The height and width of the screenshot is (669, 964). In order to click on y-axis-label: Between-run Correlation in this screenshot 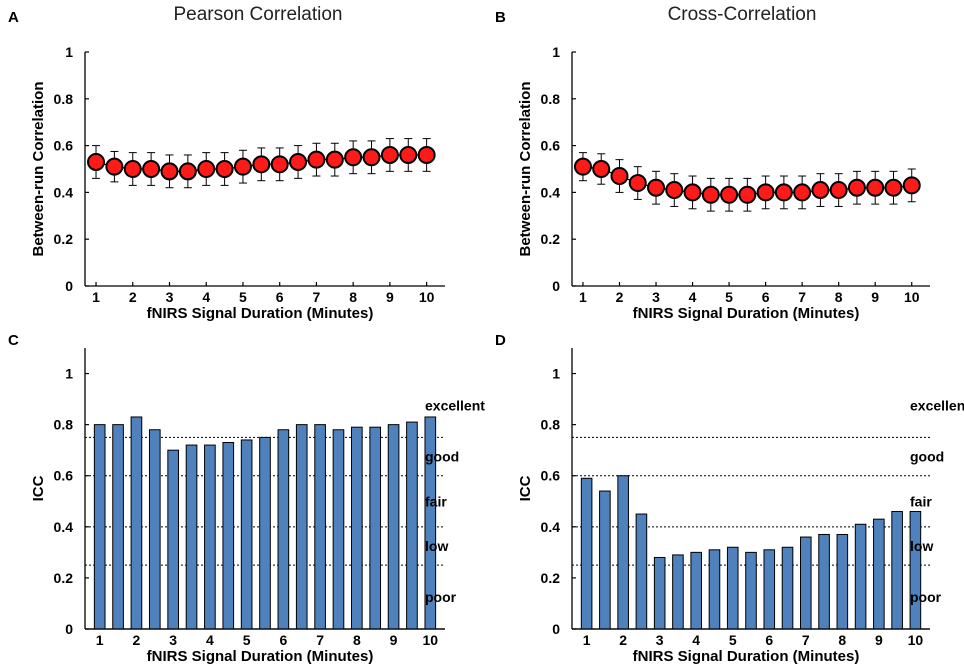, I will do `click(525, 168)`.